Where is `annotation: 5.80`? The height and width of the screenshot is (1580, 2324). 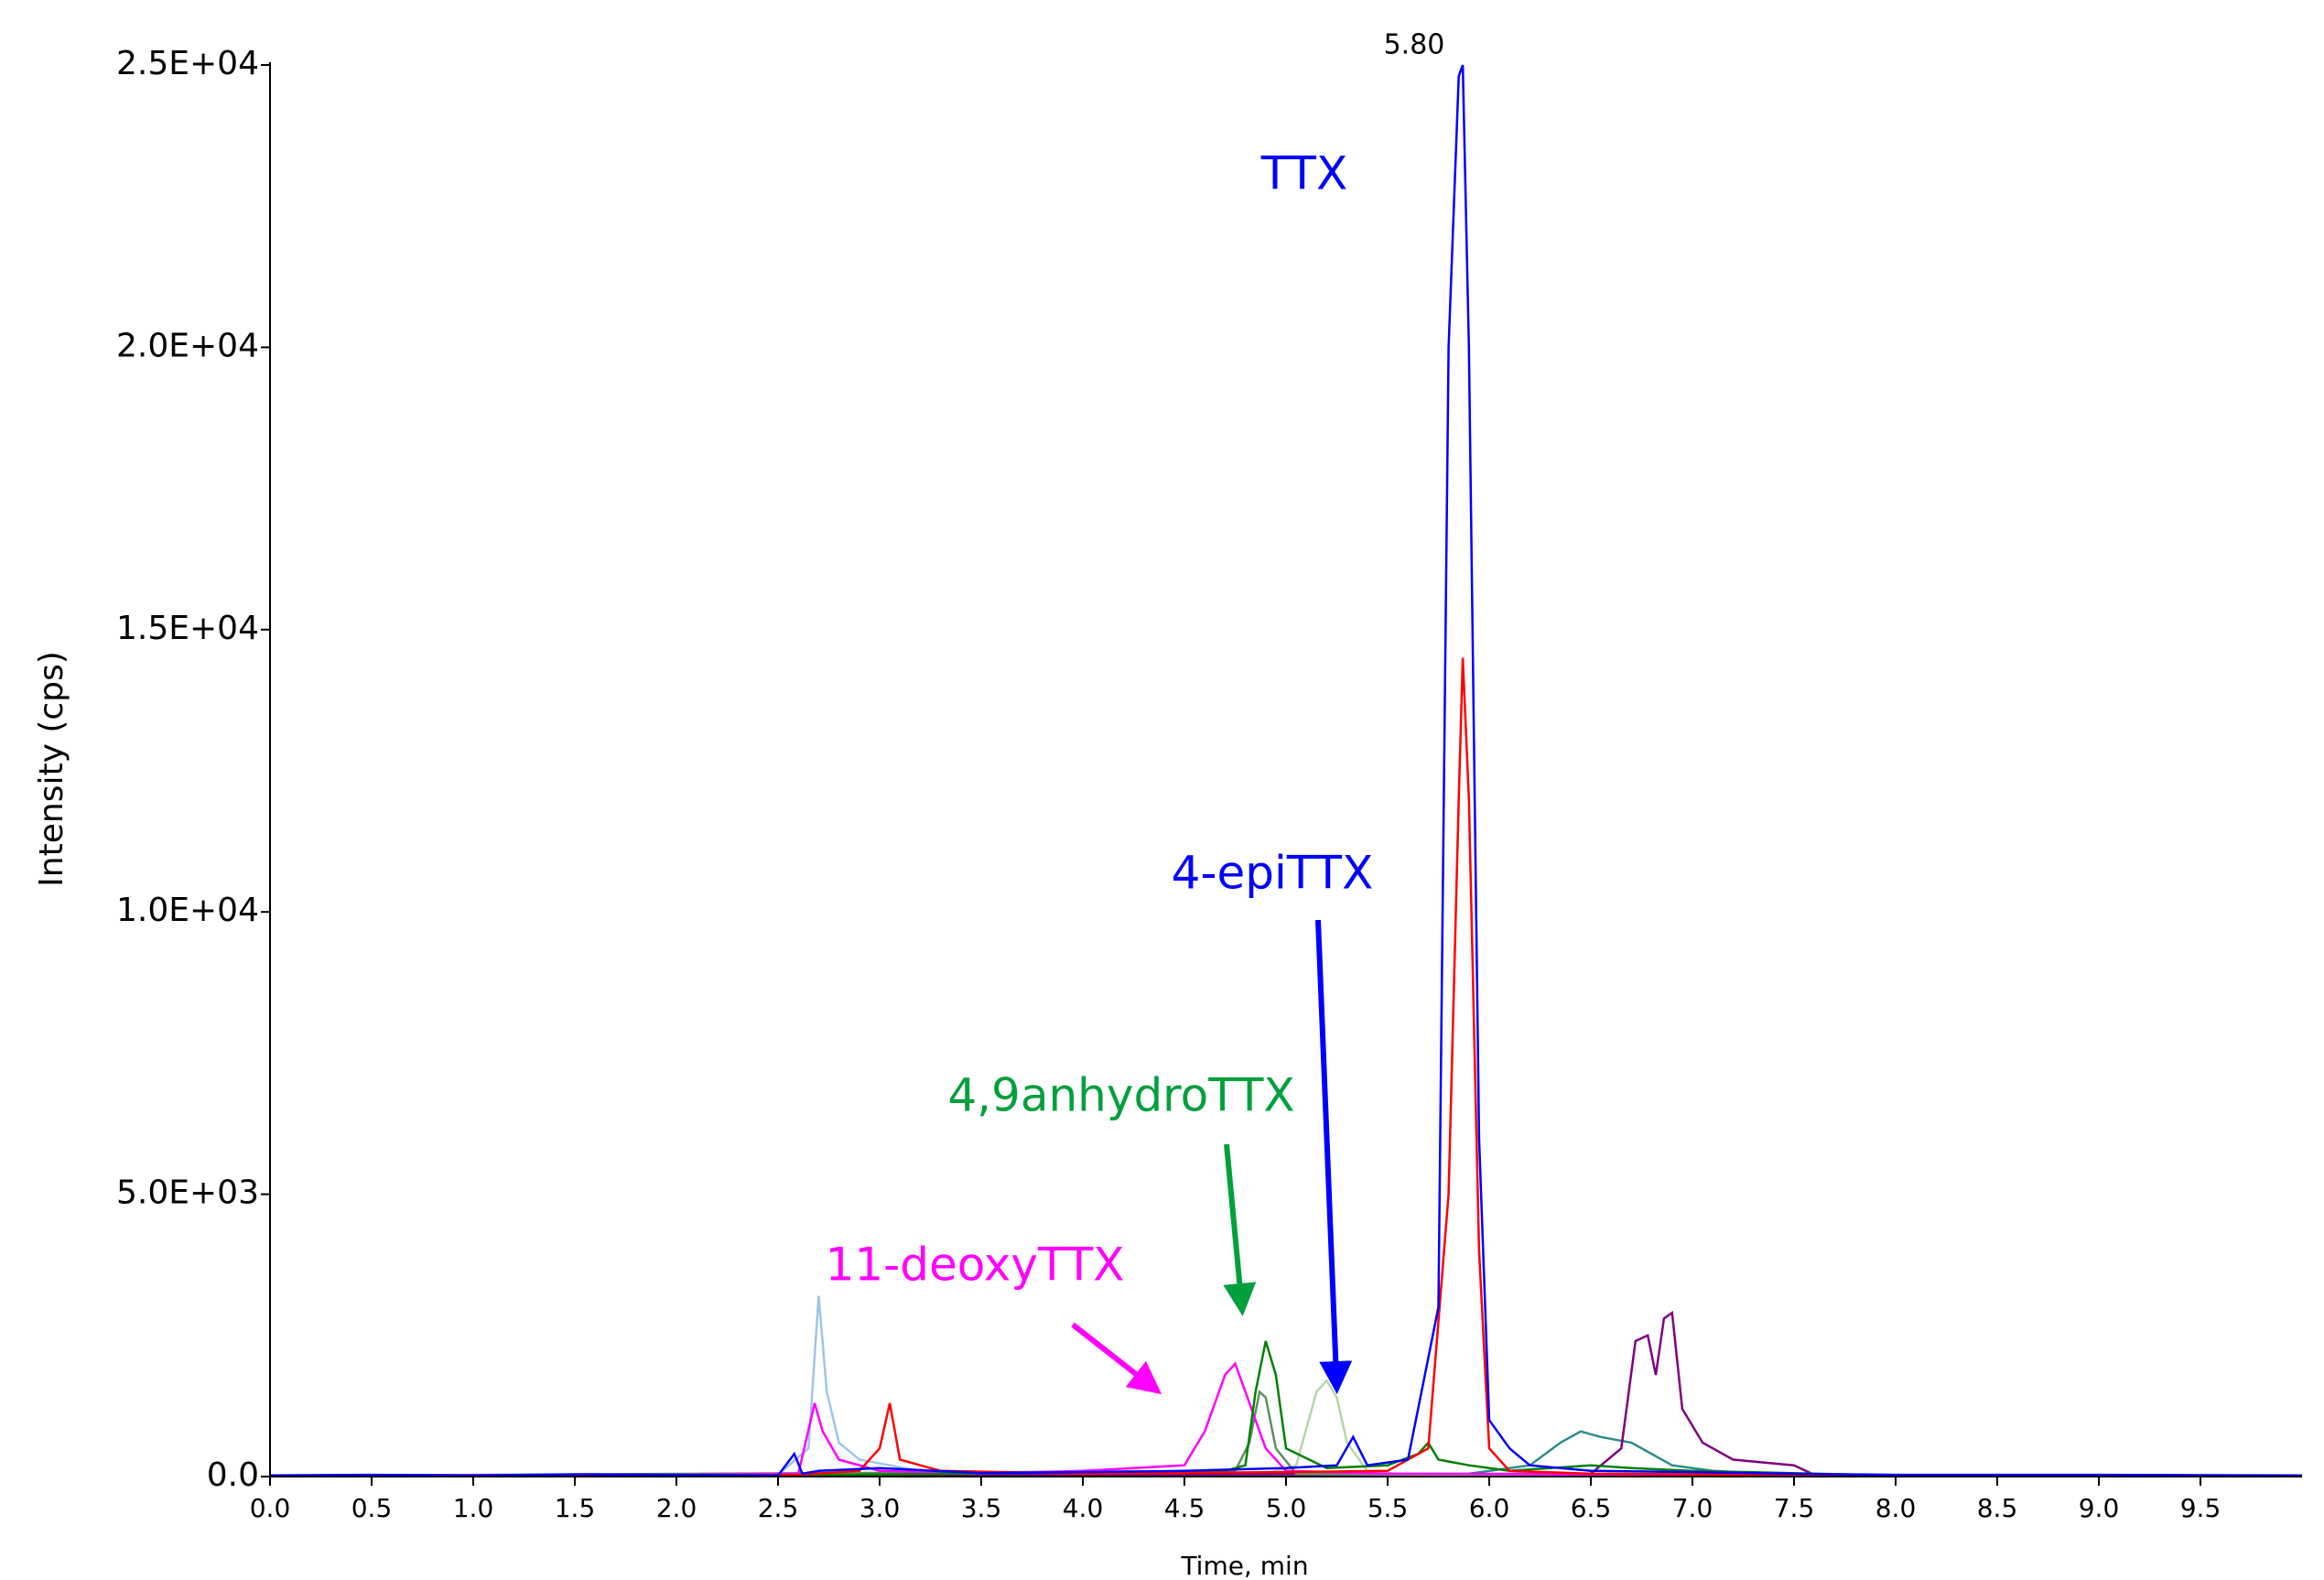
annotation: 5.80 is located at coordinates (1414, 45).